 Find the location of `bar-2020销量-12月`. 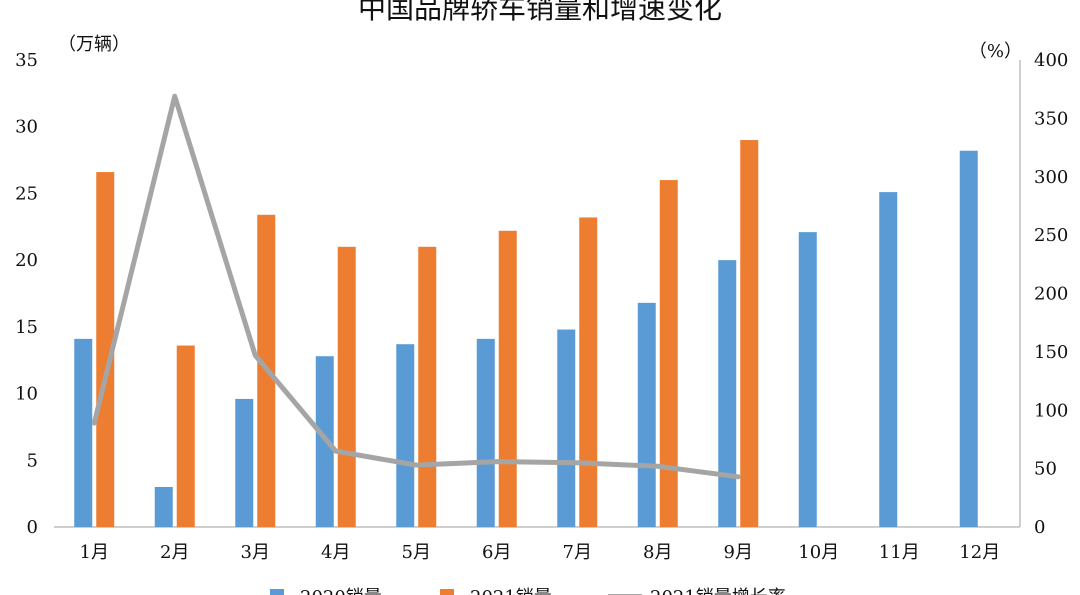

bar-2020销量-12月 is located at coordinates (968, 338).